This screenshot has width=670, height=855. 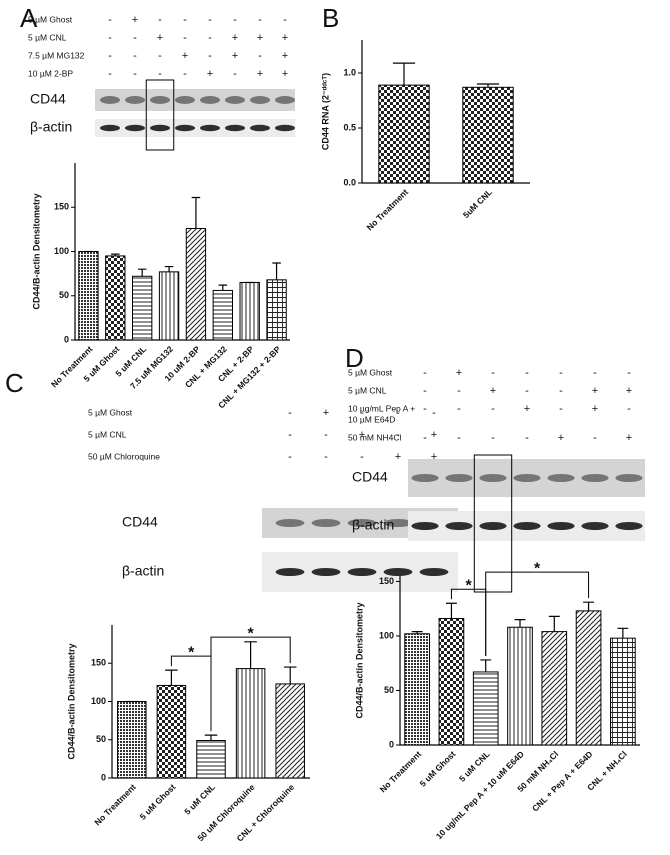 What do you see at coordinates (386, 581) in the screenshot?
I see `y-tick-label: 150` at bounding box center [386, 581].